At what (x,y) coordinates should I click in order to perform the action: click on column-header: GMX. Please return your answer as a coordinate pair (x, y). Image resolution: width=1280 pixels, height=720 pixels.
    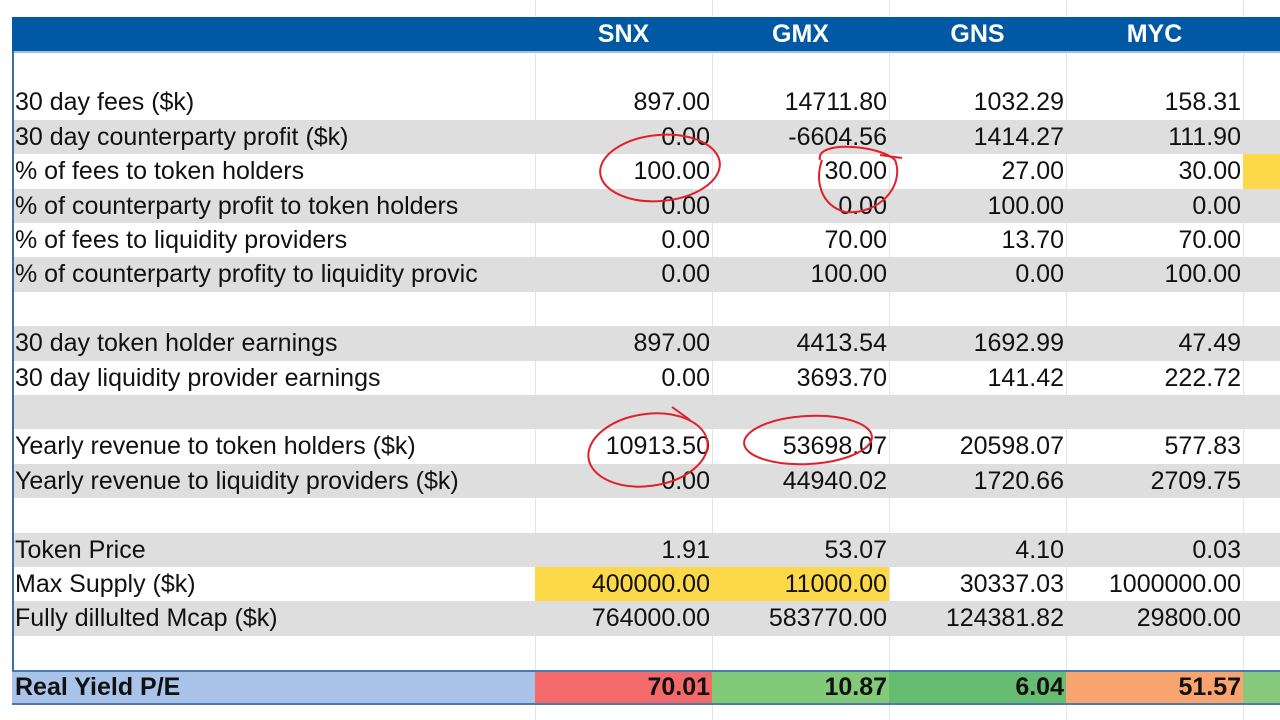
    Looking at the image, I should click on (800, 34).